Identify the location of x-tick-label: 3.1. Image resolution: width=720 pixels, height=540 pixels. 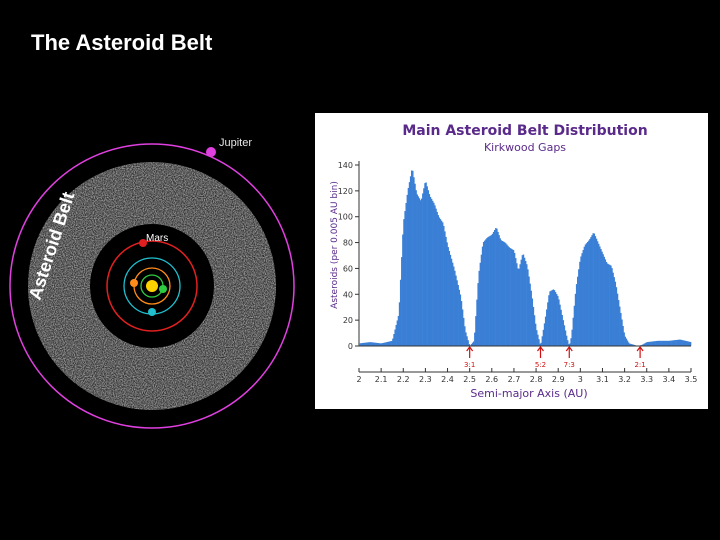
(602, 379).